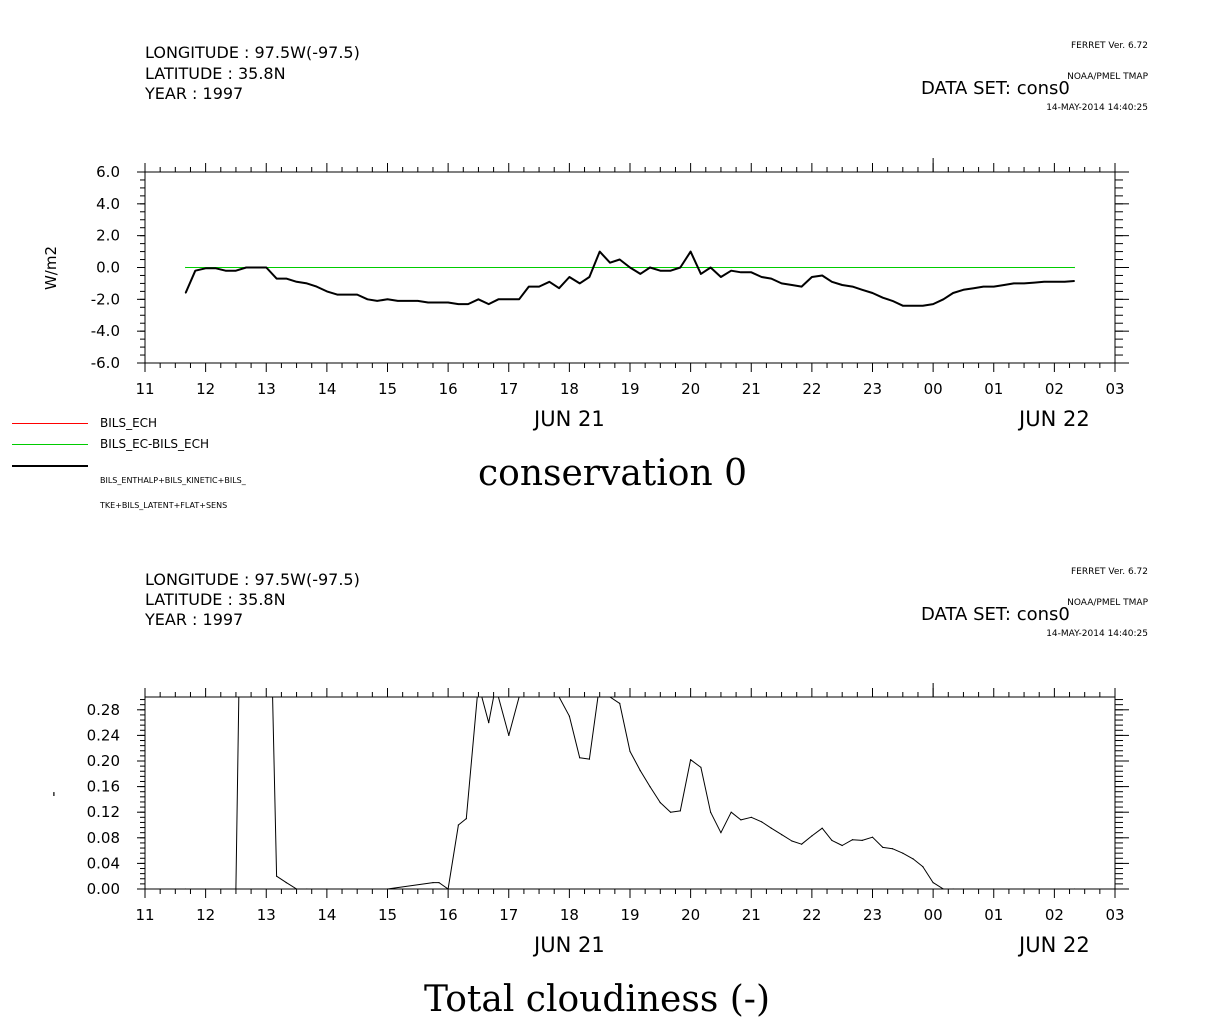  I want to click on legend-label-sum-line1: BILS_ENTHALP+BILS_KINETIC+BILS_, so click(173, 480).